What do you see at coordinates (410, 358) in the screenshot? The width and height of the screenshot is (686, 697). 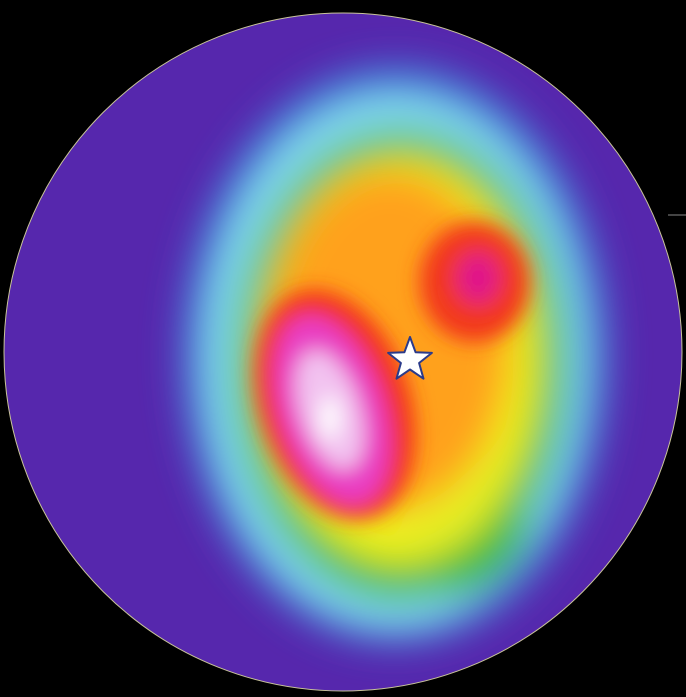 I see `star-marker` at bounding box center [410, 358].